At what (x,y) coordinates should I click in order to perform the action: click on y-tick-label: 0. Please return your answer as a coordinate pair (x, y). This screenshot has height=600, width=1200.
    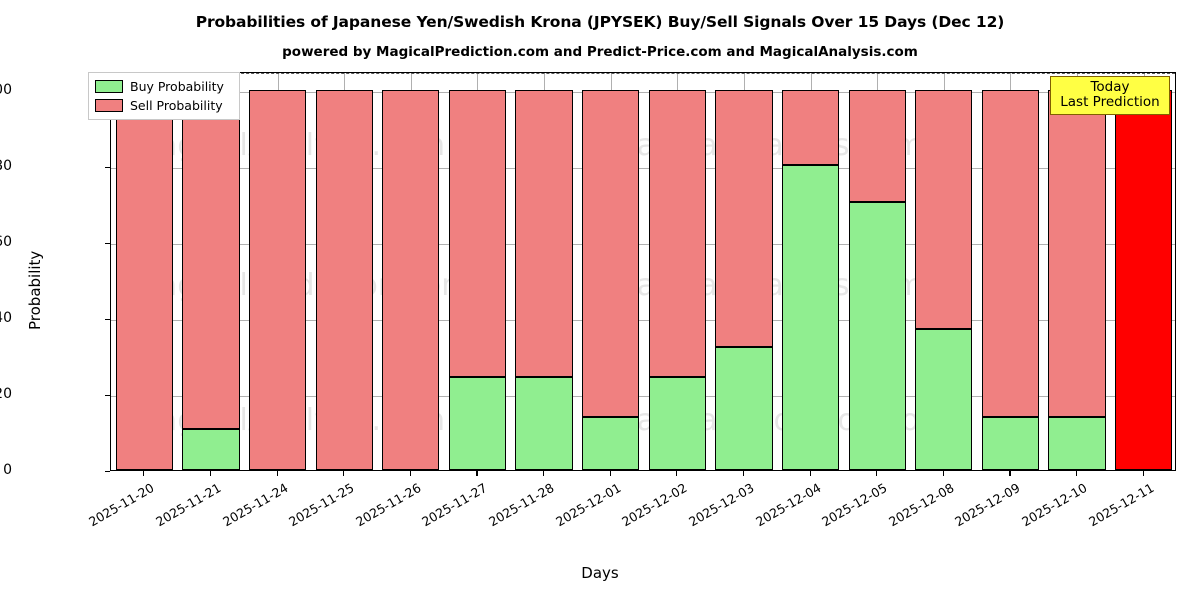
    Looking at the image, I should click on (7, 470).